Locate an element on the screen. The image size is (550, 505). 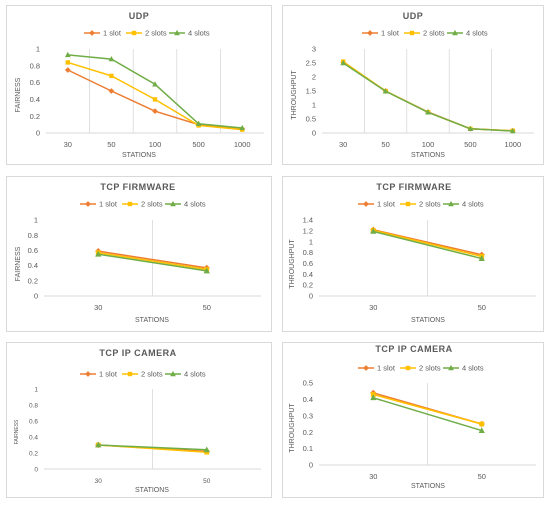
chart-title: TCP IP CAMERA is located at coordinates (413, 349).